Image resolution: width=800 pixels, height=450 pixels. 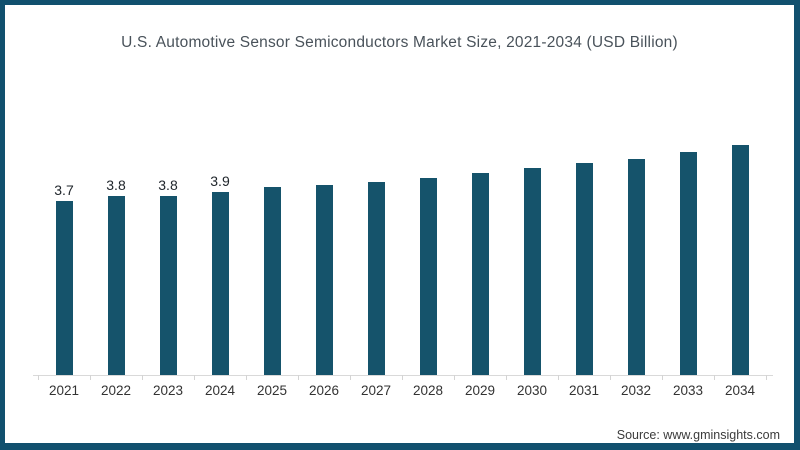 What do you see at coordinates (272, 390) in the screenshot?
I see `x-axis-label-2025: 2025` at bounding box center [272, 390].